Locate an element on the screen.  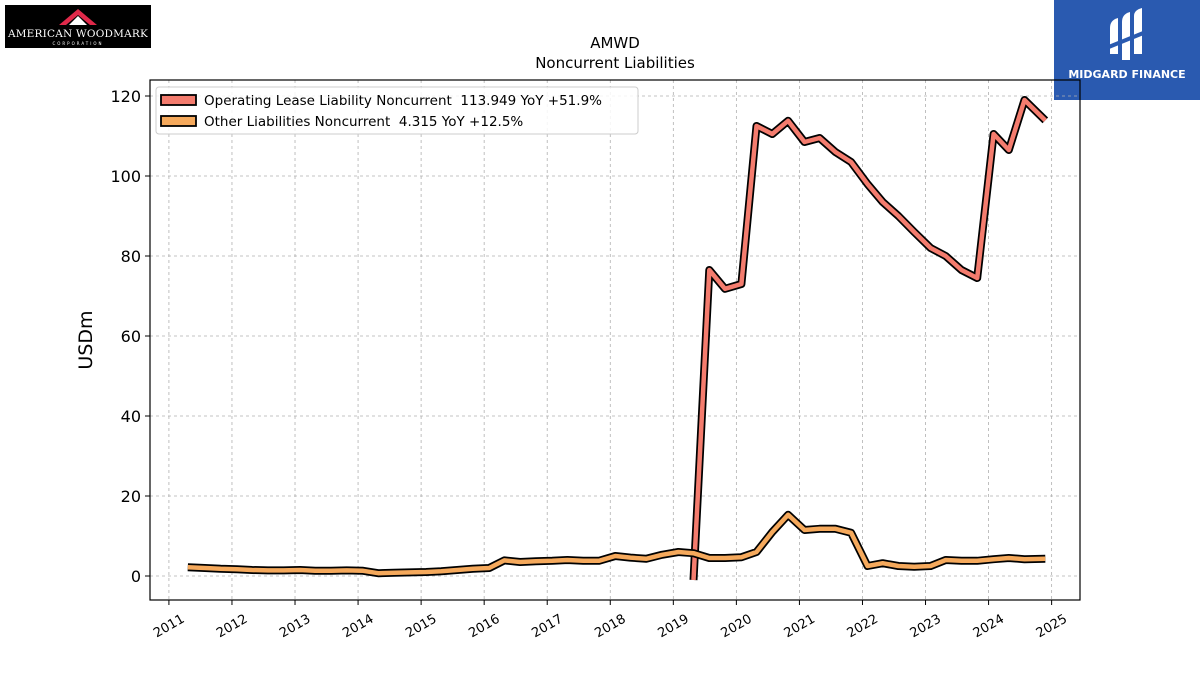
x-tick-label: 2013 is located at coordinates (295, 627).